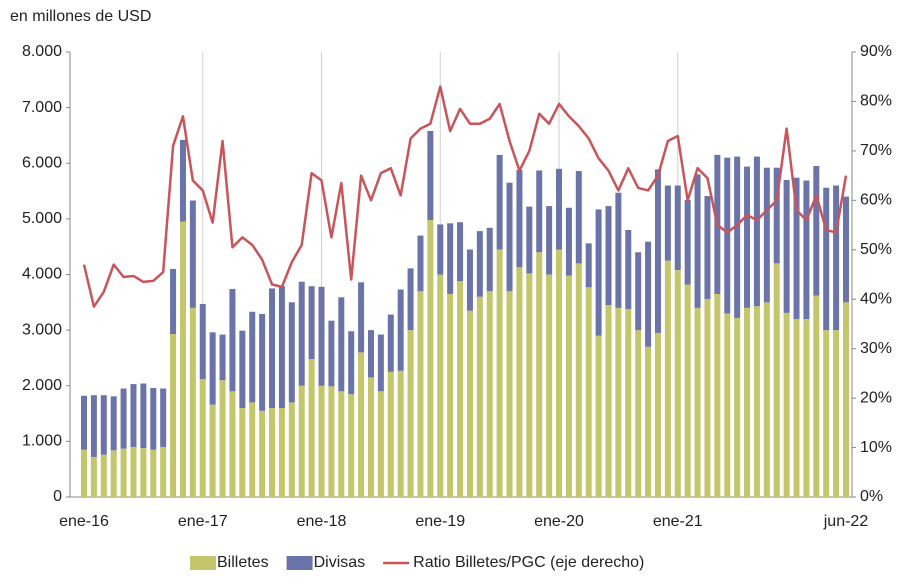 This screenshot has width=908, height=582. Describe the element at coordinates (42, 51) in the screenshot. I see `y-tick-label: 8.000` at that location.